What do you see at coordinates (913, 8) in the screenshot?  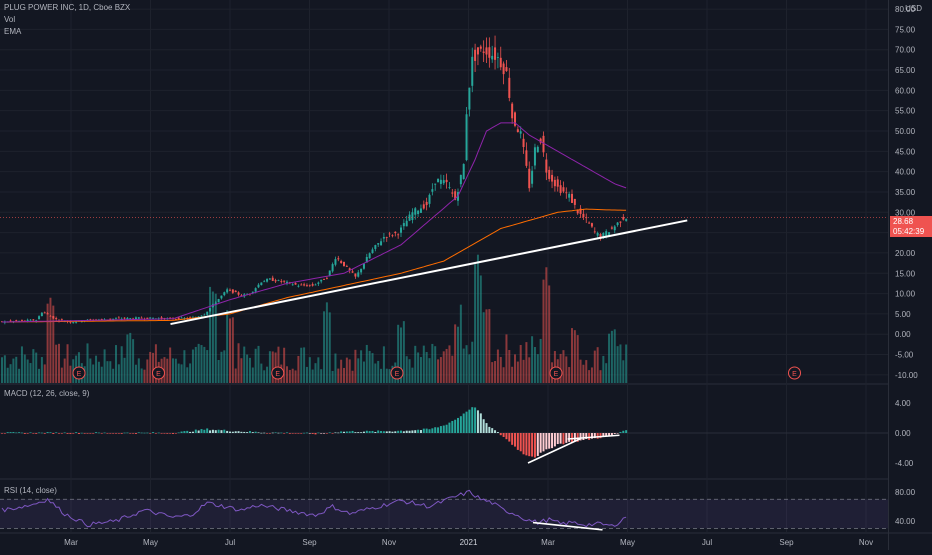 I see `currency-label: USD` at bounding box center [913, 8].